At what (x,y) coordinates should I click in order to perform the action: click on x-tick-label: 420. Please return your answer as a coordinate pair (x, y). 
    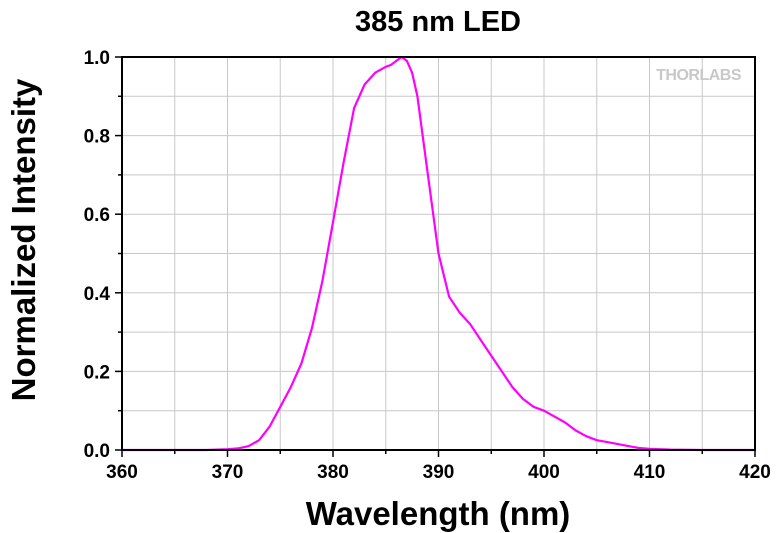
    Looking at the image, I should click on (755, 472).